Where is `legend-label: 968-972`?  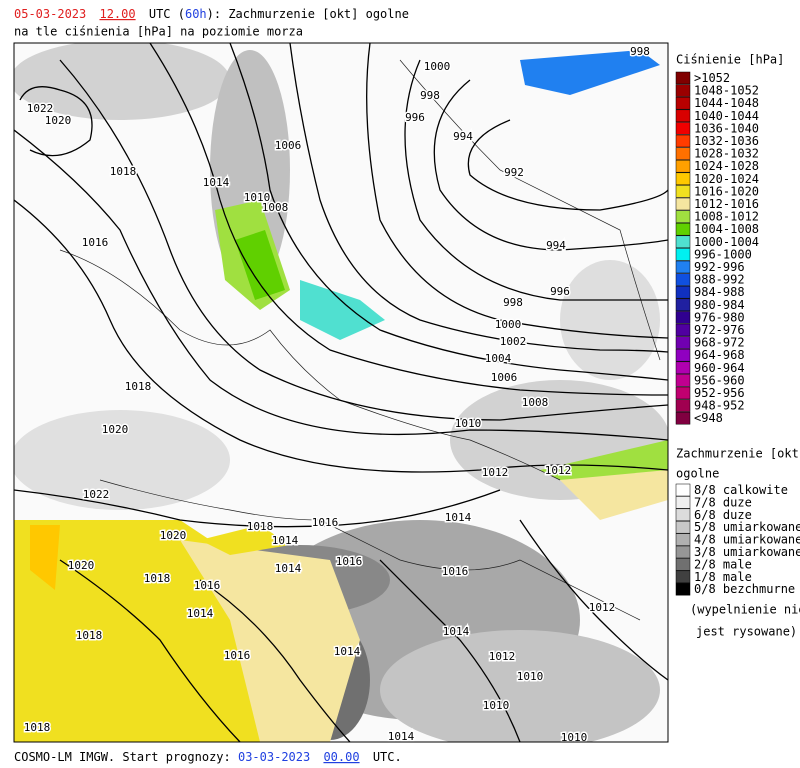 legend-label: 968-972 is located at coordinates (719, 343).